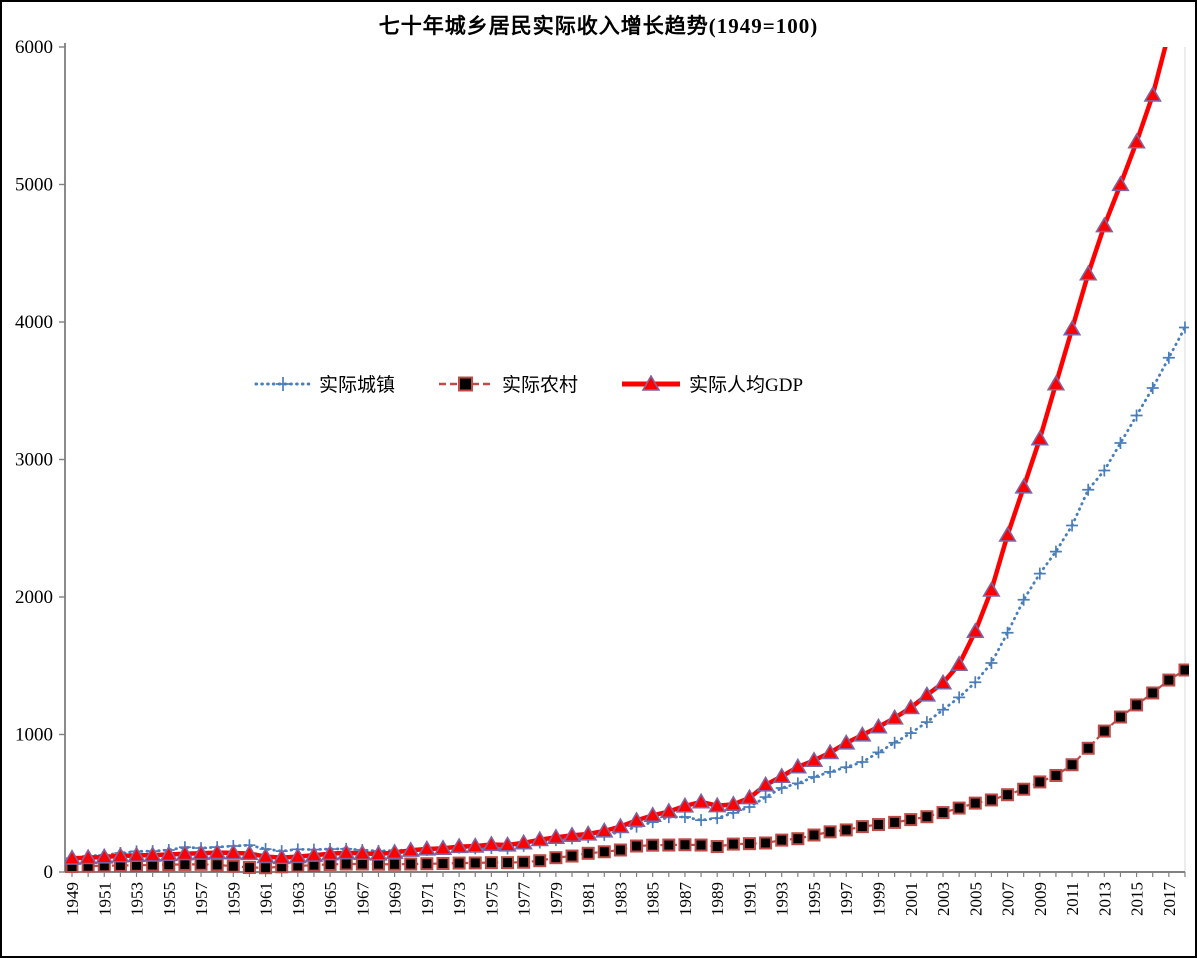 Image resolution: width=1197 pixels, height=958 pixels. I want to click on legend-item-gdp: 实际人均GDP, so click(711, 383).